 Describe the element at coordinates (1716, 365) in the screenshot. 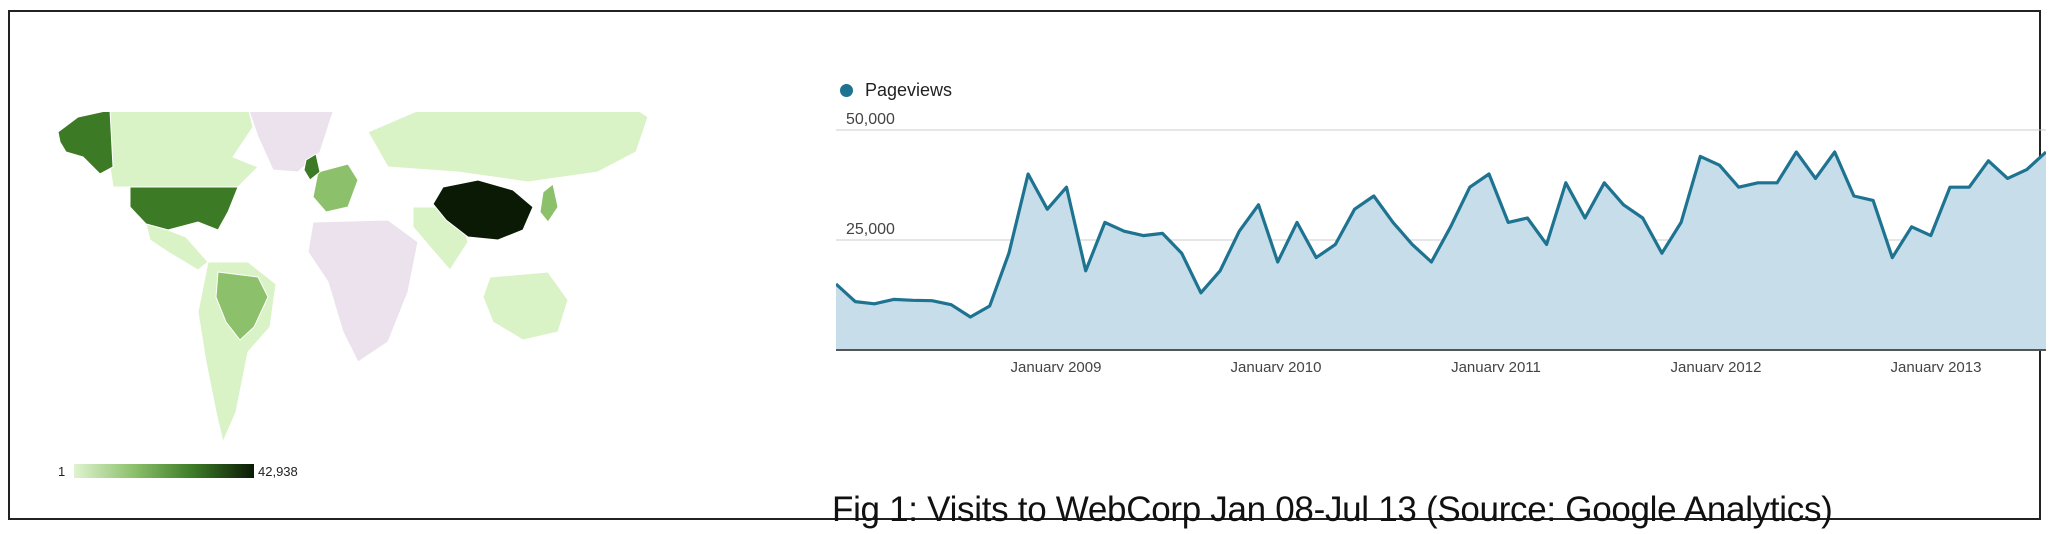

I see `x-tick-label: January 2012` at that location.